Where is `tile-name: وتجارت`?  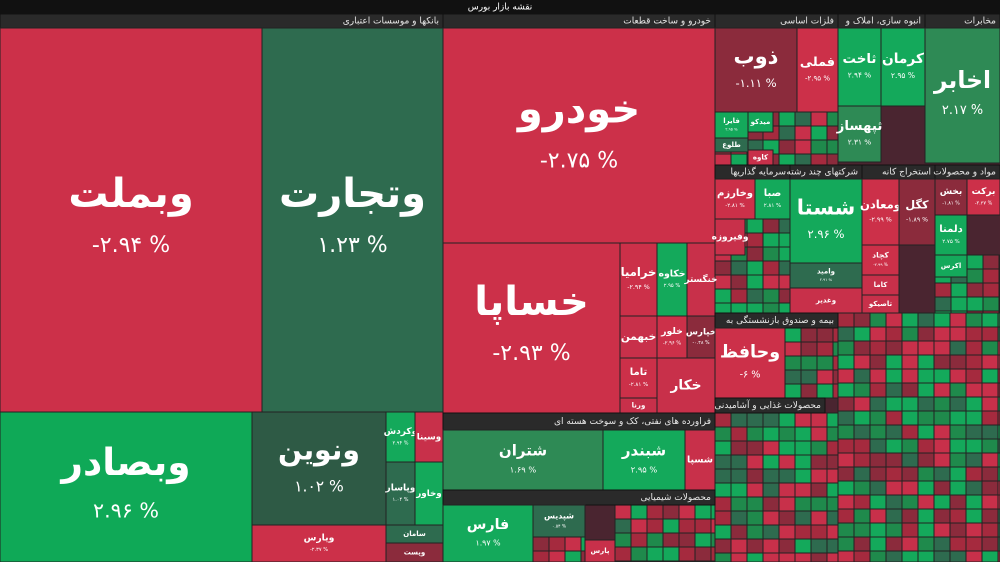
tile-name: وتجارت is located at coordinates (352, 194).